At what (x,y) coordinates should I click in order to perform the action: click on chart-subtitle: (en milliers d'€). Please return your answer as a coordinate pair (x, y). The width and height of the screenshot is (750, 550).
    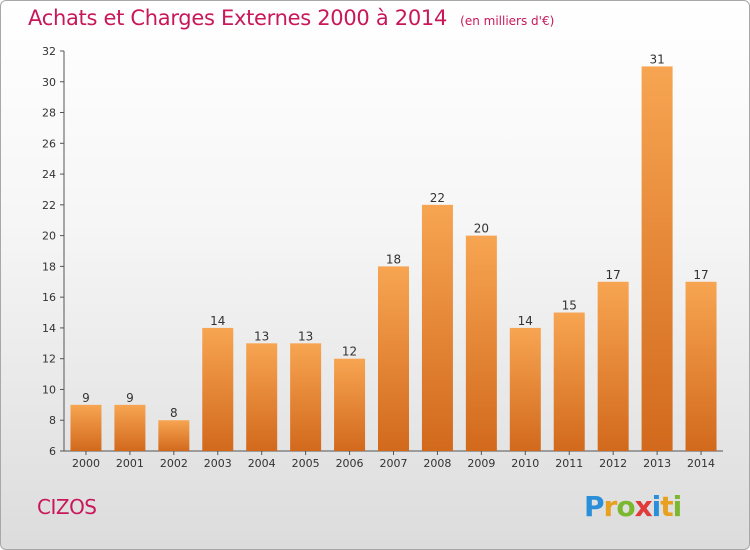
    Looking at the image, I should click on (507, 21).